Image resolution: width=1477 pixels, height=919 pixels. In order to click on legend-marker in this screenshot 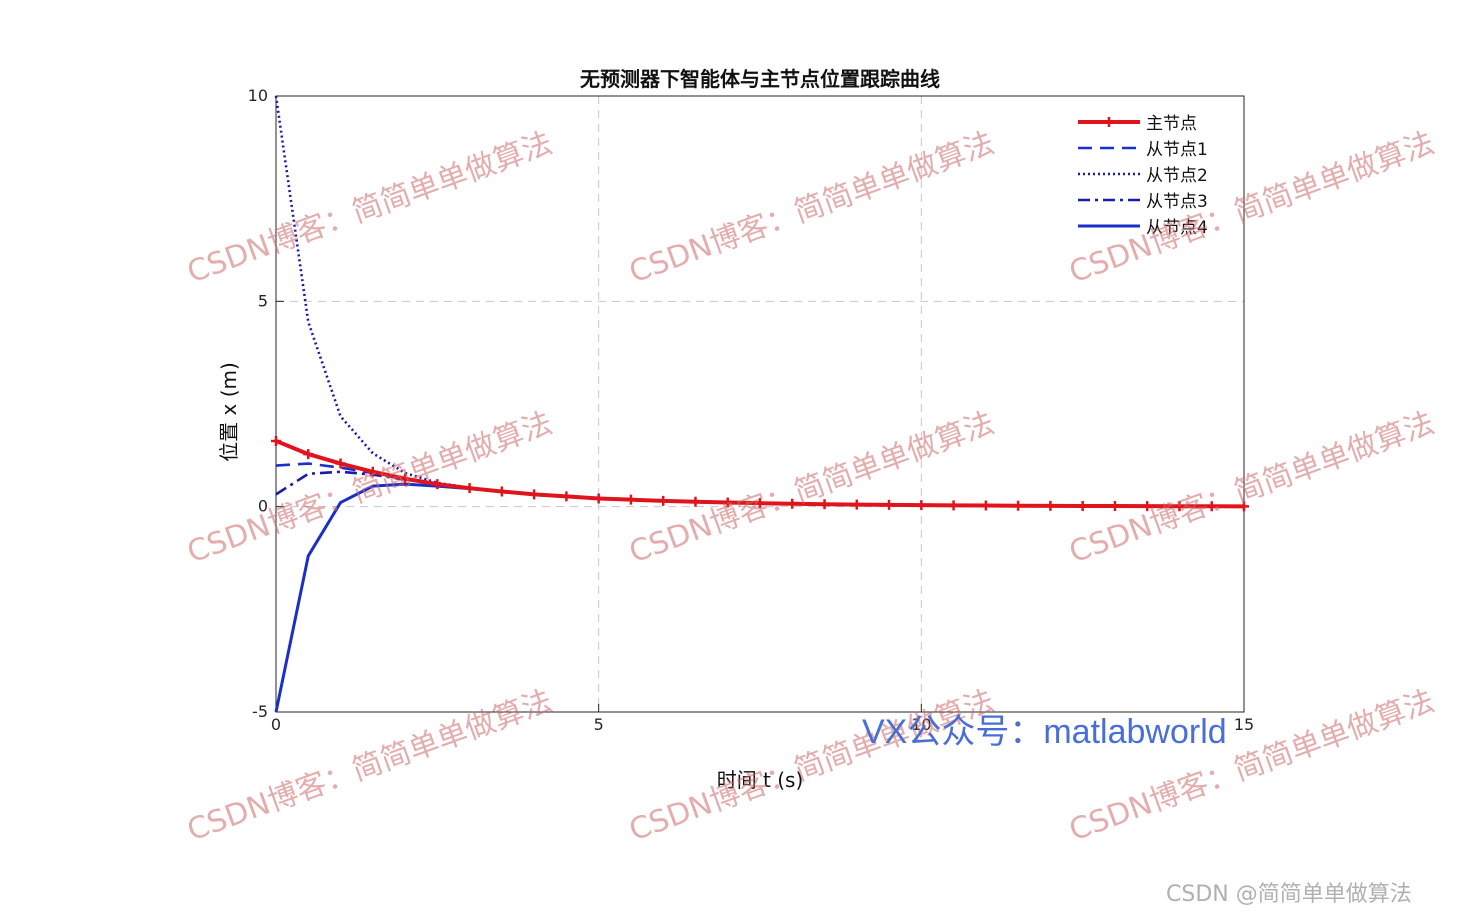, I will do `click(1109, 122)`.